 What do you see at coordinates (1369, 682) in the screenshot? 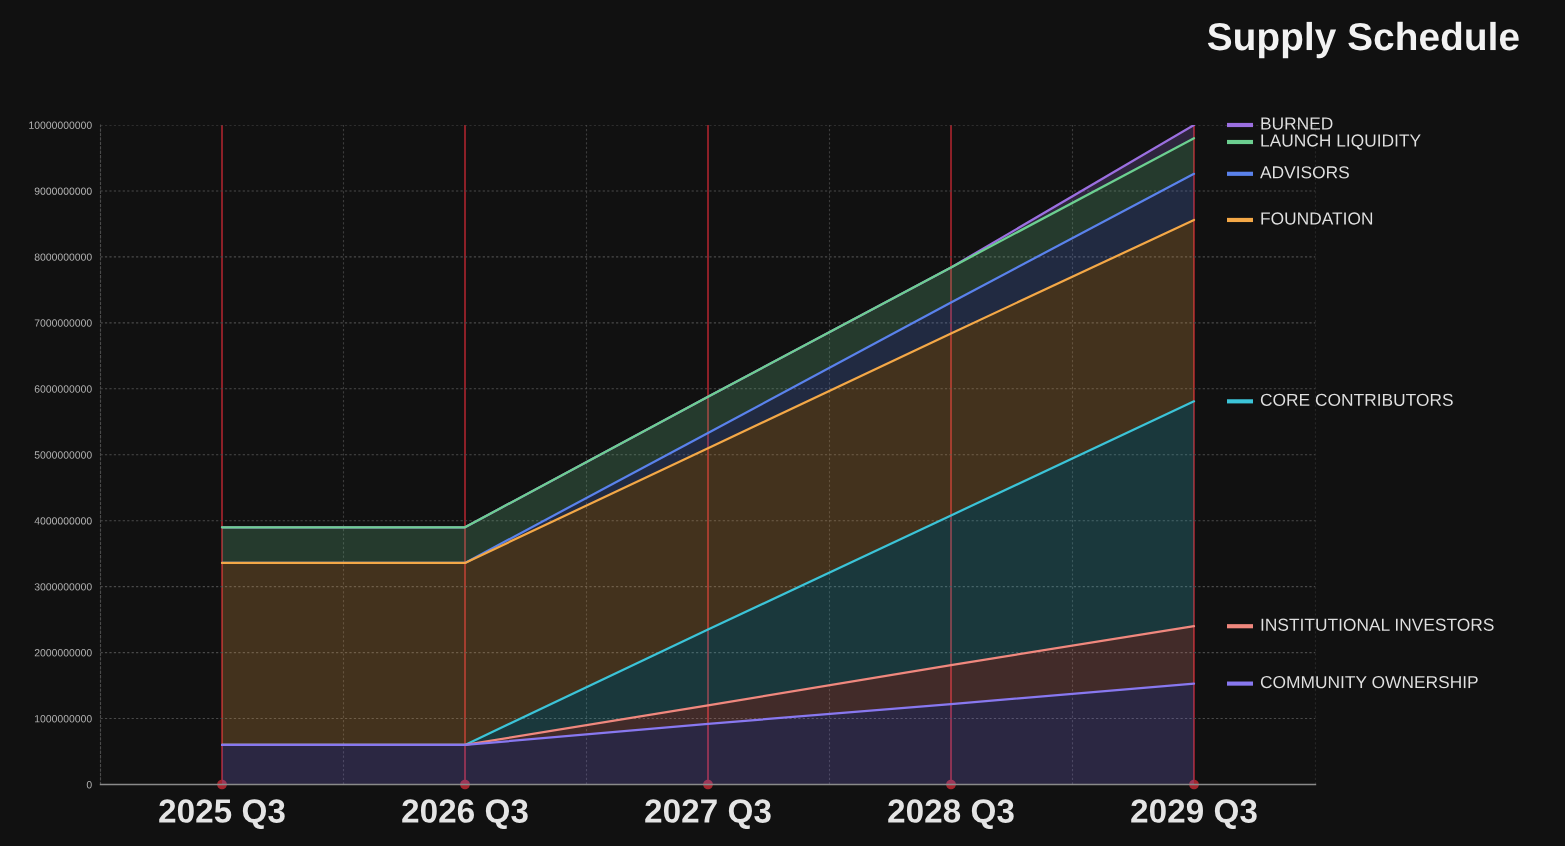
I see `legend-label: COMMUNITY OWNERSHIP` at bounding box center [1369, 682].